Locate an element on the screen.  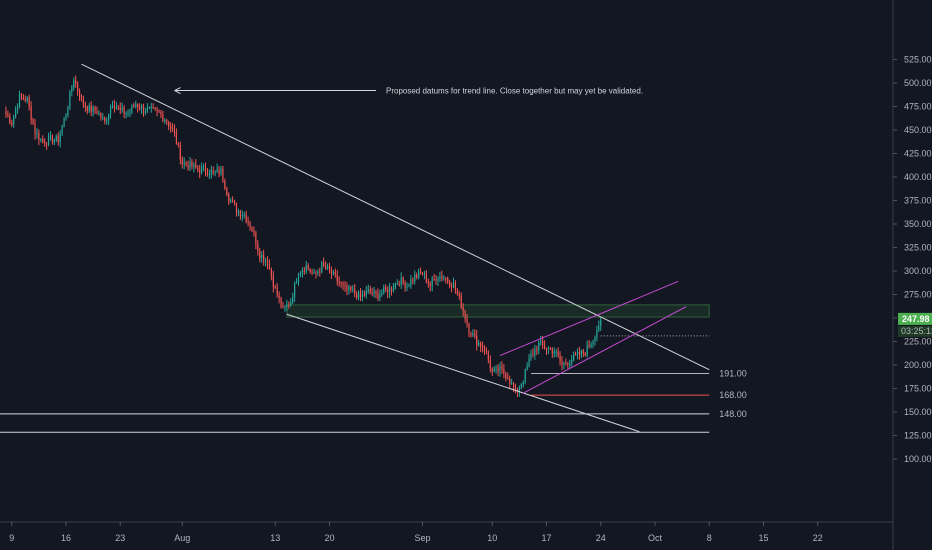
time-axis: 9 16 23 Aug 13 20 Sep 10 17 24 Oct 8 15 22 is located at coordinates (416, 532).